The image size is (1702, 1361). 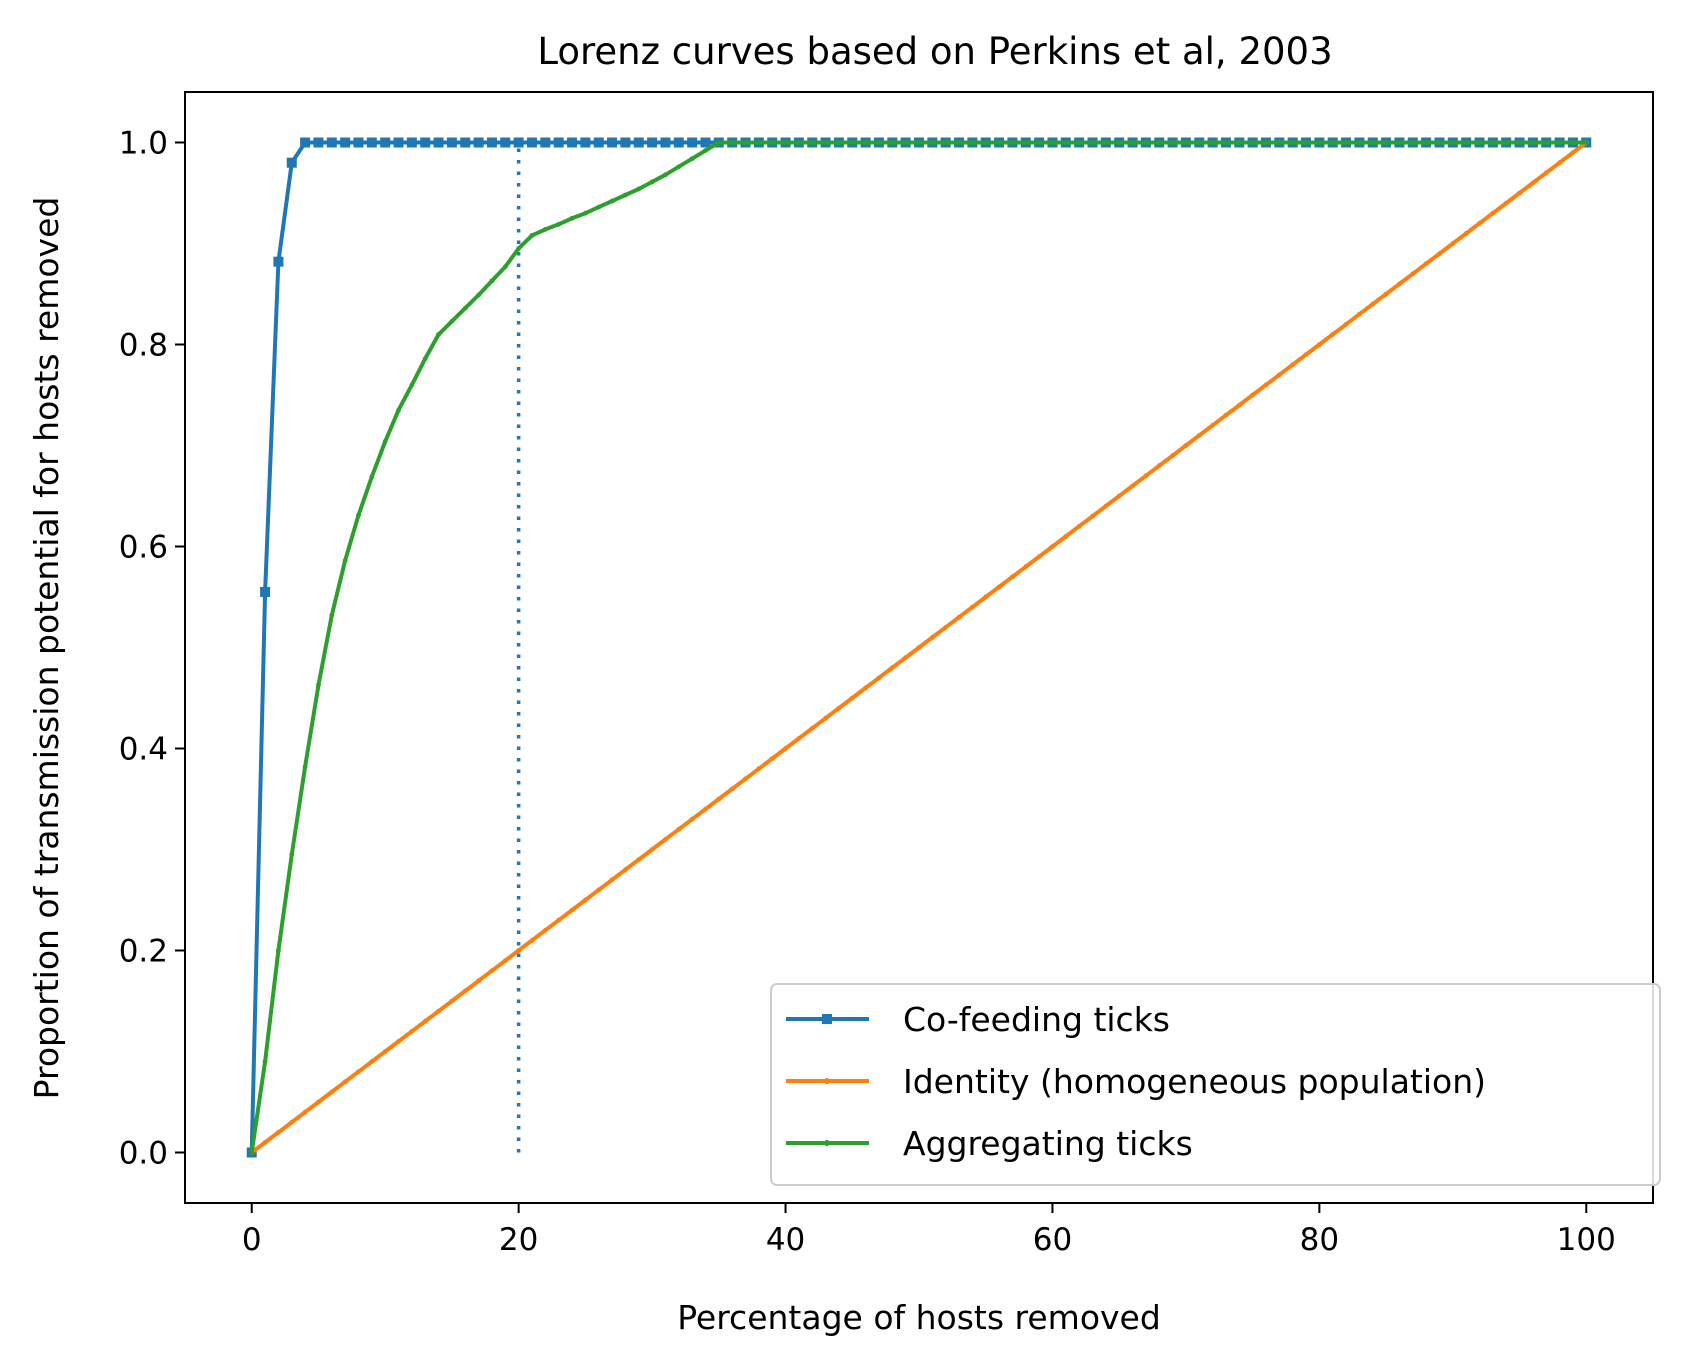 I want to click on x-tick-label: 0, so click(x=252, y=1240).